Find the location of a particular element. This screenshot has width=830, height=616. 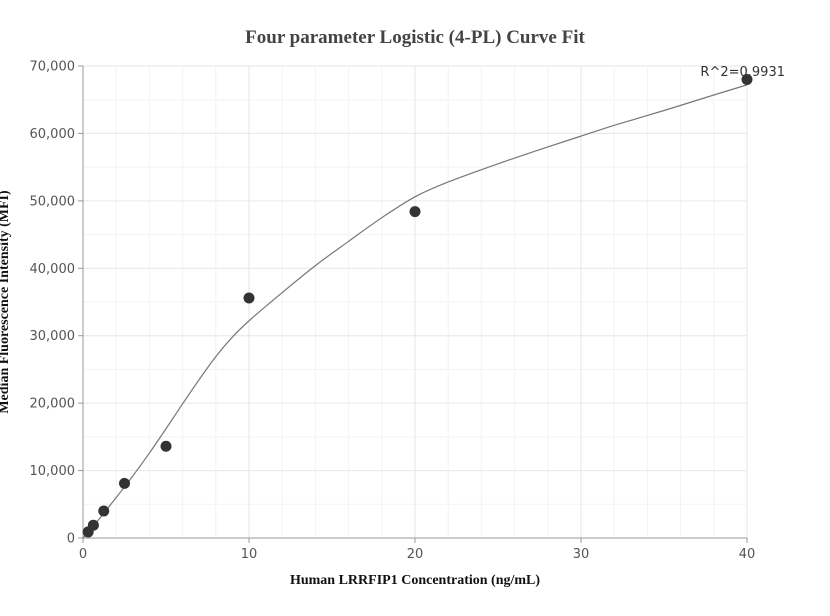

y-tick-label: 40,000 is located at coordinates (53, 269).